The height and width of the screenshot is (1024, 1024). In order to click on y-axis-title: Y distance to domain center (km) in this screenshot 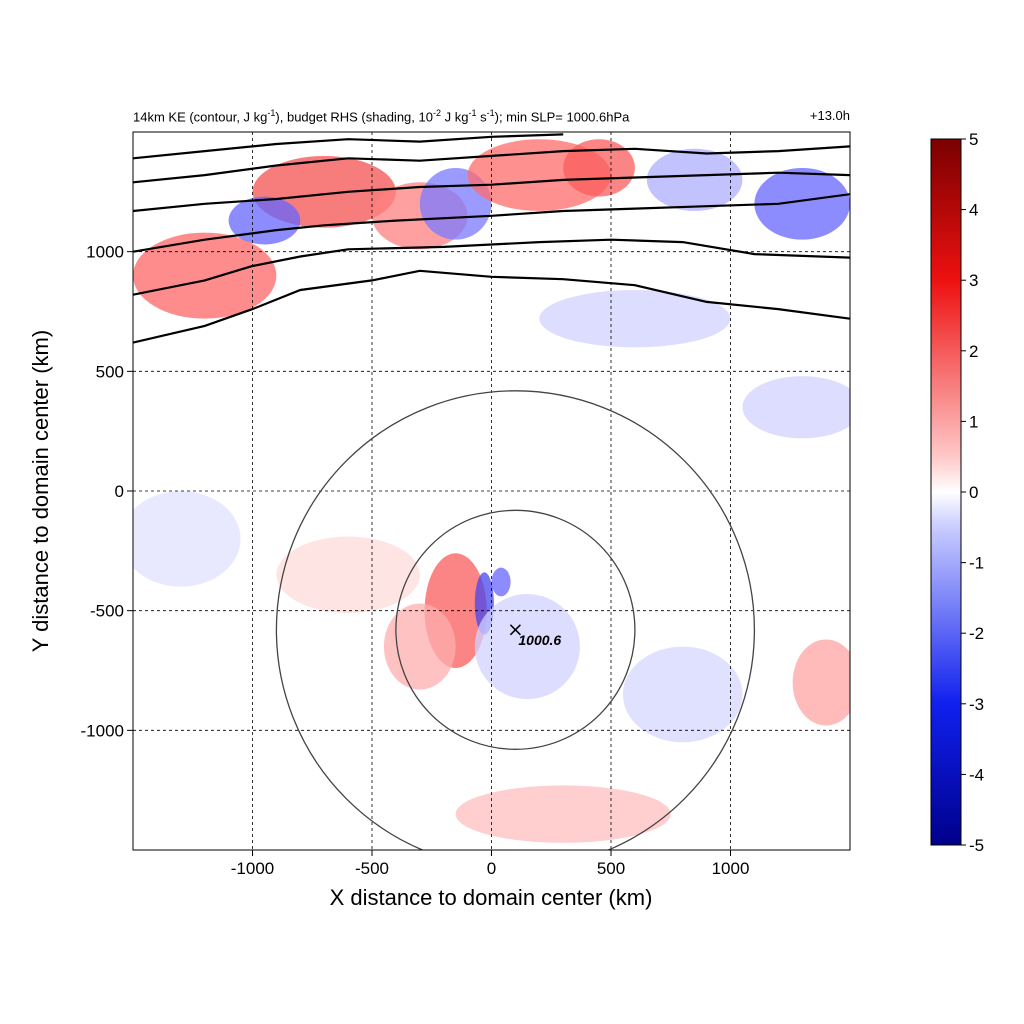, I will do `click(40, 491)`.